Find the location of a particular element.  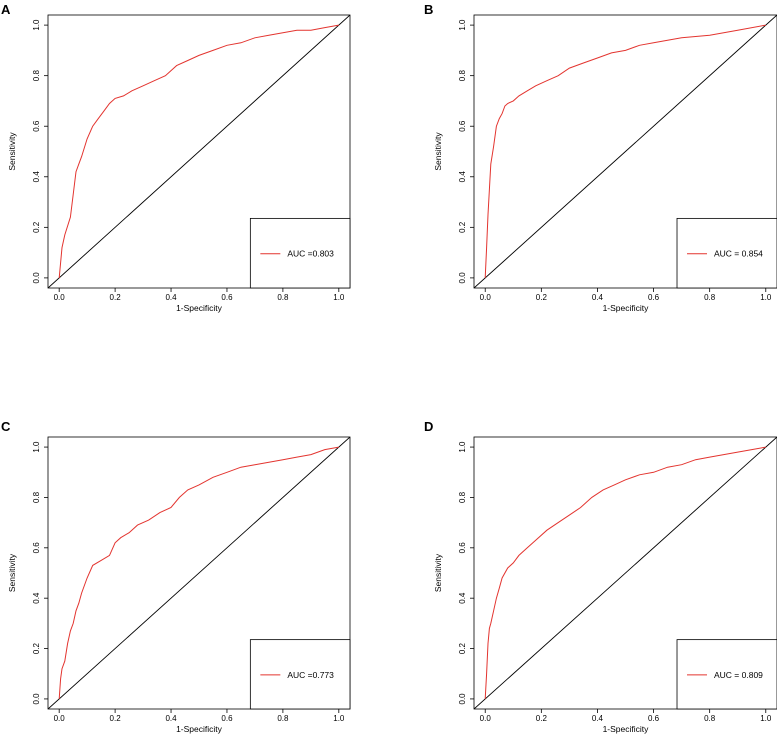

legend-auc-label: AUC = 0.809 is located at coordinates (738, 675).